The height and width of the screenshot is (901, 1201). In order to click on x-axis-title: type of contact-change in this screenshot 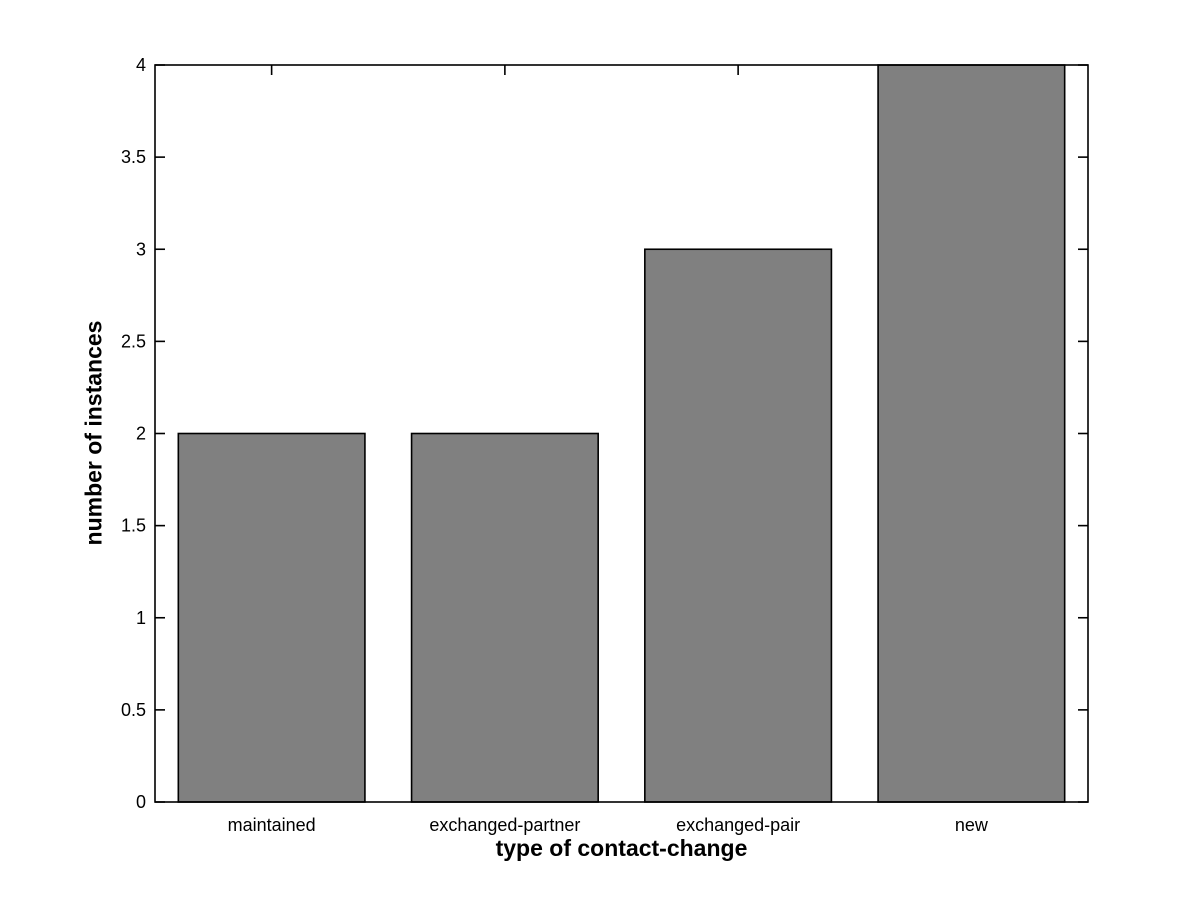, I will do `click(621, 848)`.